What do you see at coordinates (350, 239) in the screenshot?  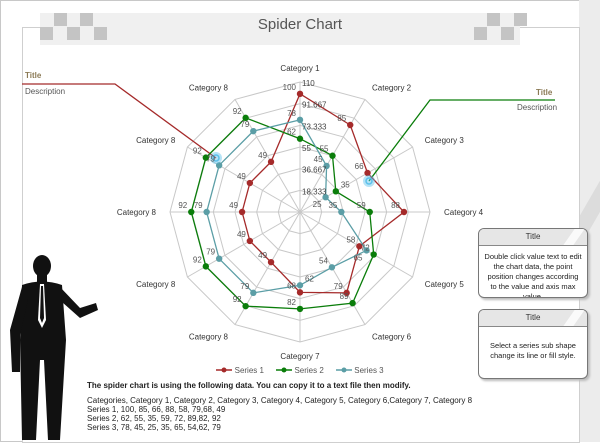 I see `data-label: 58` at bounding box center [350, 239].